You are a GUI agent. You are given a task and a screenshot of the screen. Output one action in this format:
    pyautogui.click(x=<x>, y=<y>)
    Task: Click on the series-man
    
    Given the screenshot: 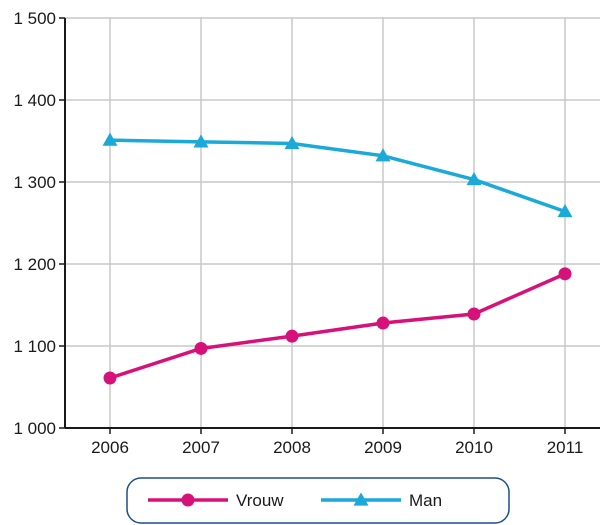 What is the action you would take?
    pyautogui.click(x=337, y=175)
    